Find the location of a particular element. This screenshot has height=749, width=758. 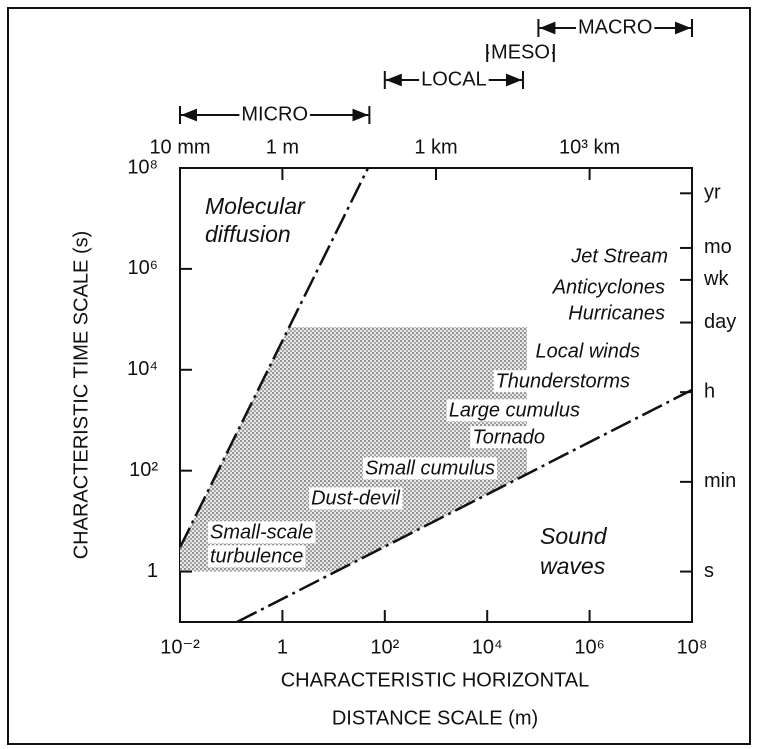

series-label: waves is located at coordinates (573, 566).